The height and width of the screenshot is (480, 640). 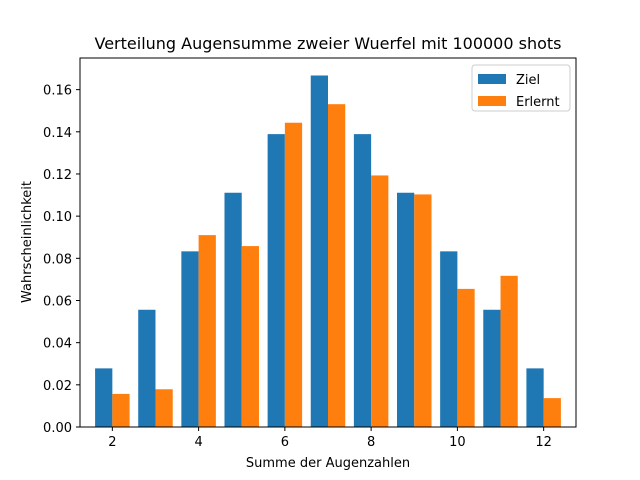 What do you see at coordinates (198, 442) in the screenshot?
I see `x-tick-label: 4` at bounding box center [198, 442].